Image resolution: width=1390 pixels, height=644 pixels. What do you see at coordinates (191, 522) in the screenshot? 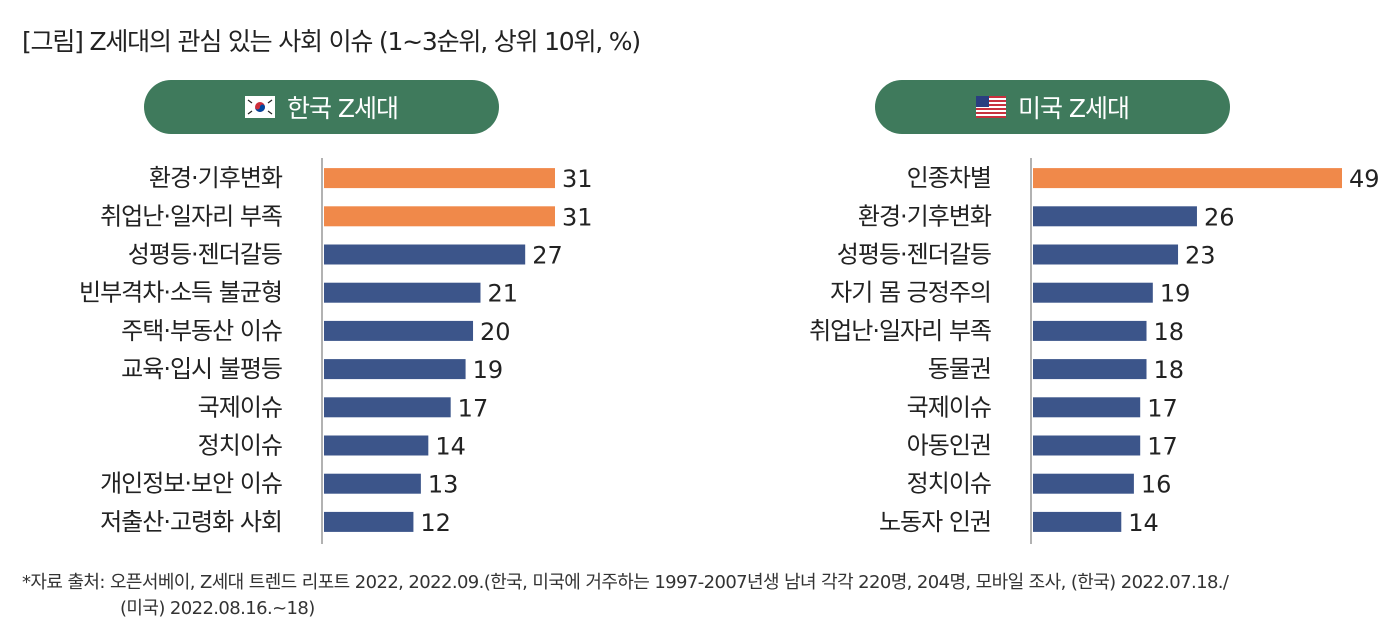
I see `kr-category-label: 저출산·고령화 사회` at bounding box center [191, 522].